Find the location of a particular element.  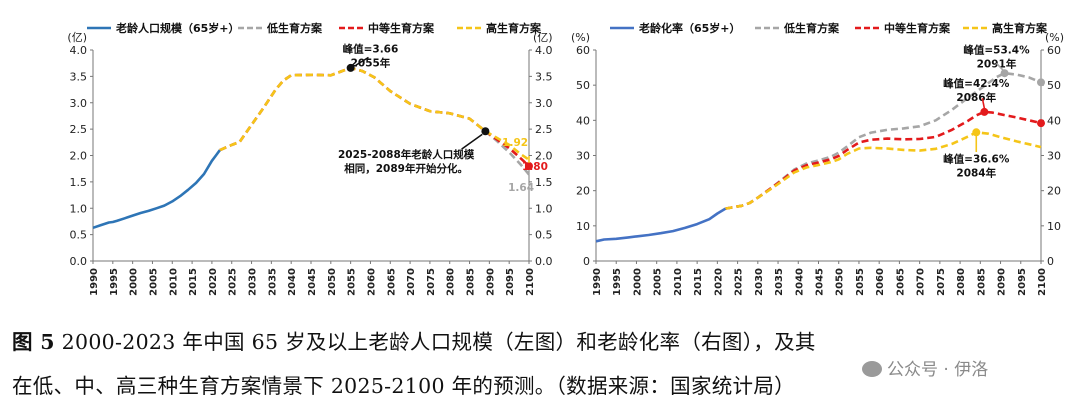

y-tick-label-right: 50 is located at coordinates (1054, 85).